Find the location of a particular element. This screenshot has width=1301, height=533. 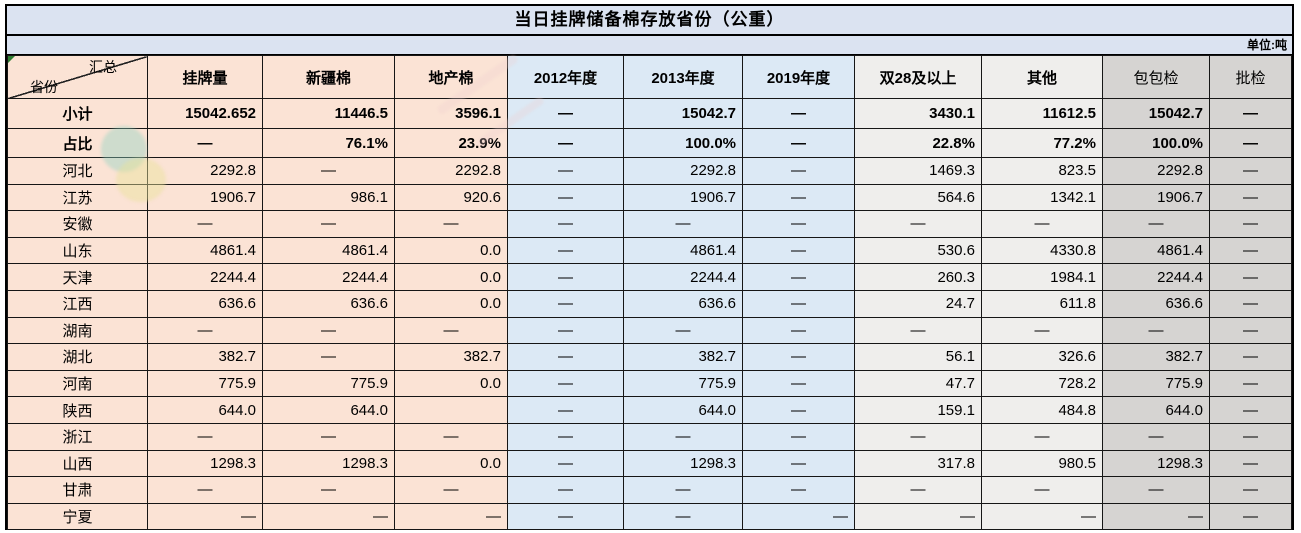

cell: 15042.652 is located at coordinates (205, 113).